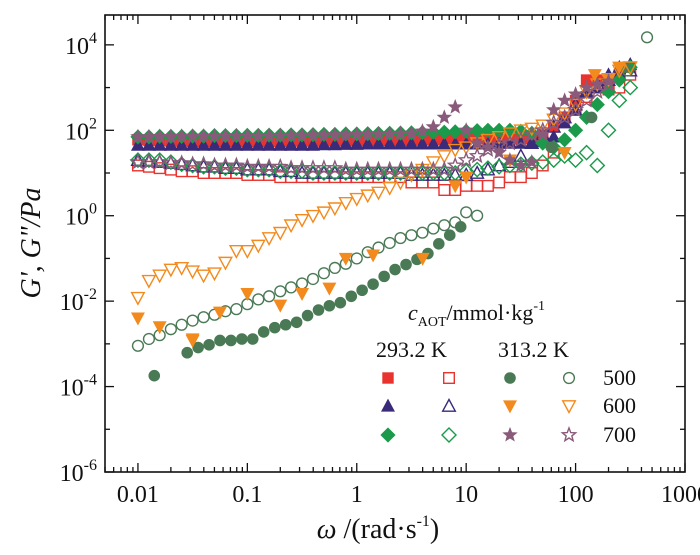  I want to click on legend-marker-s8, so click(569, 378).